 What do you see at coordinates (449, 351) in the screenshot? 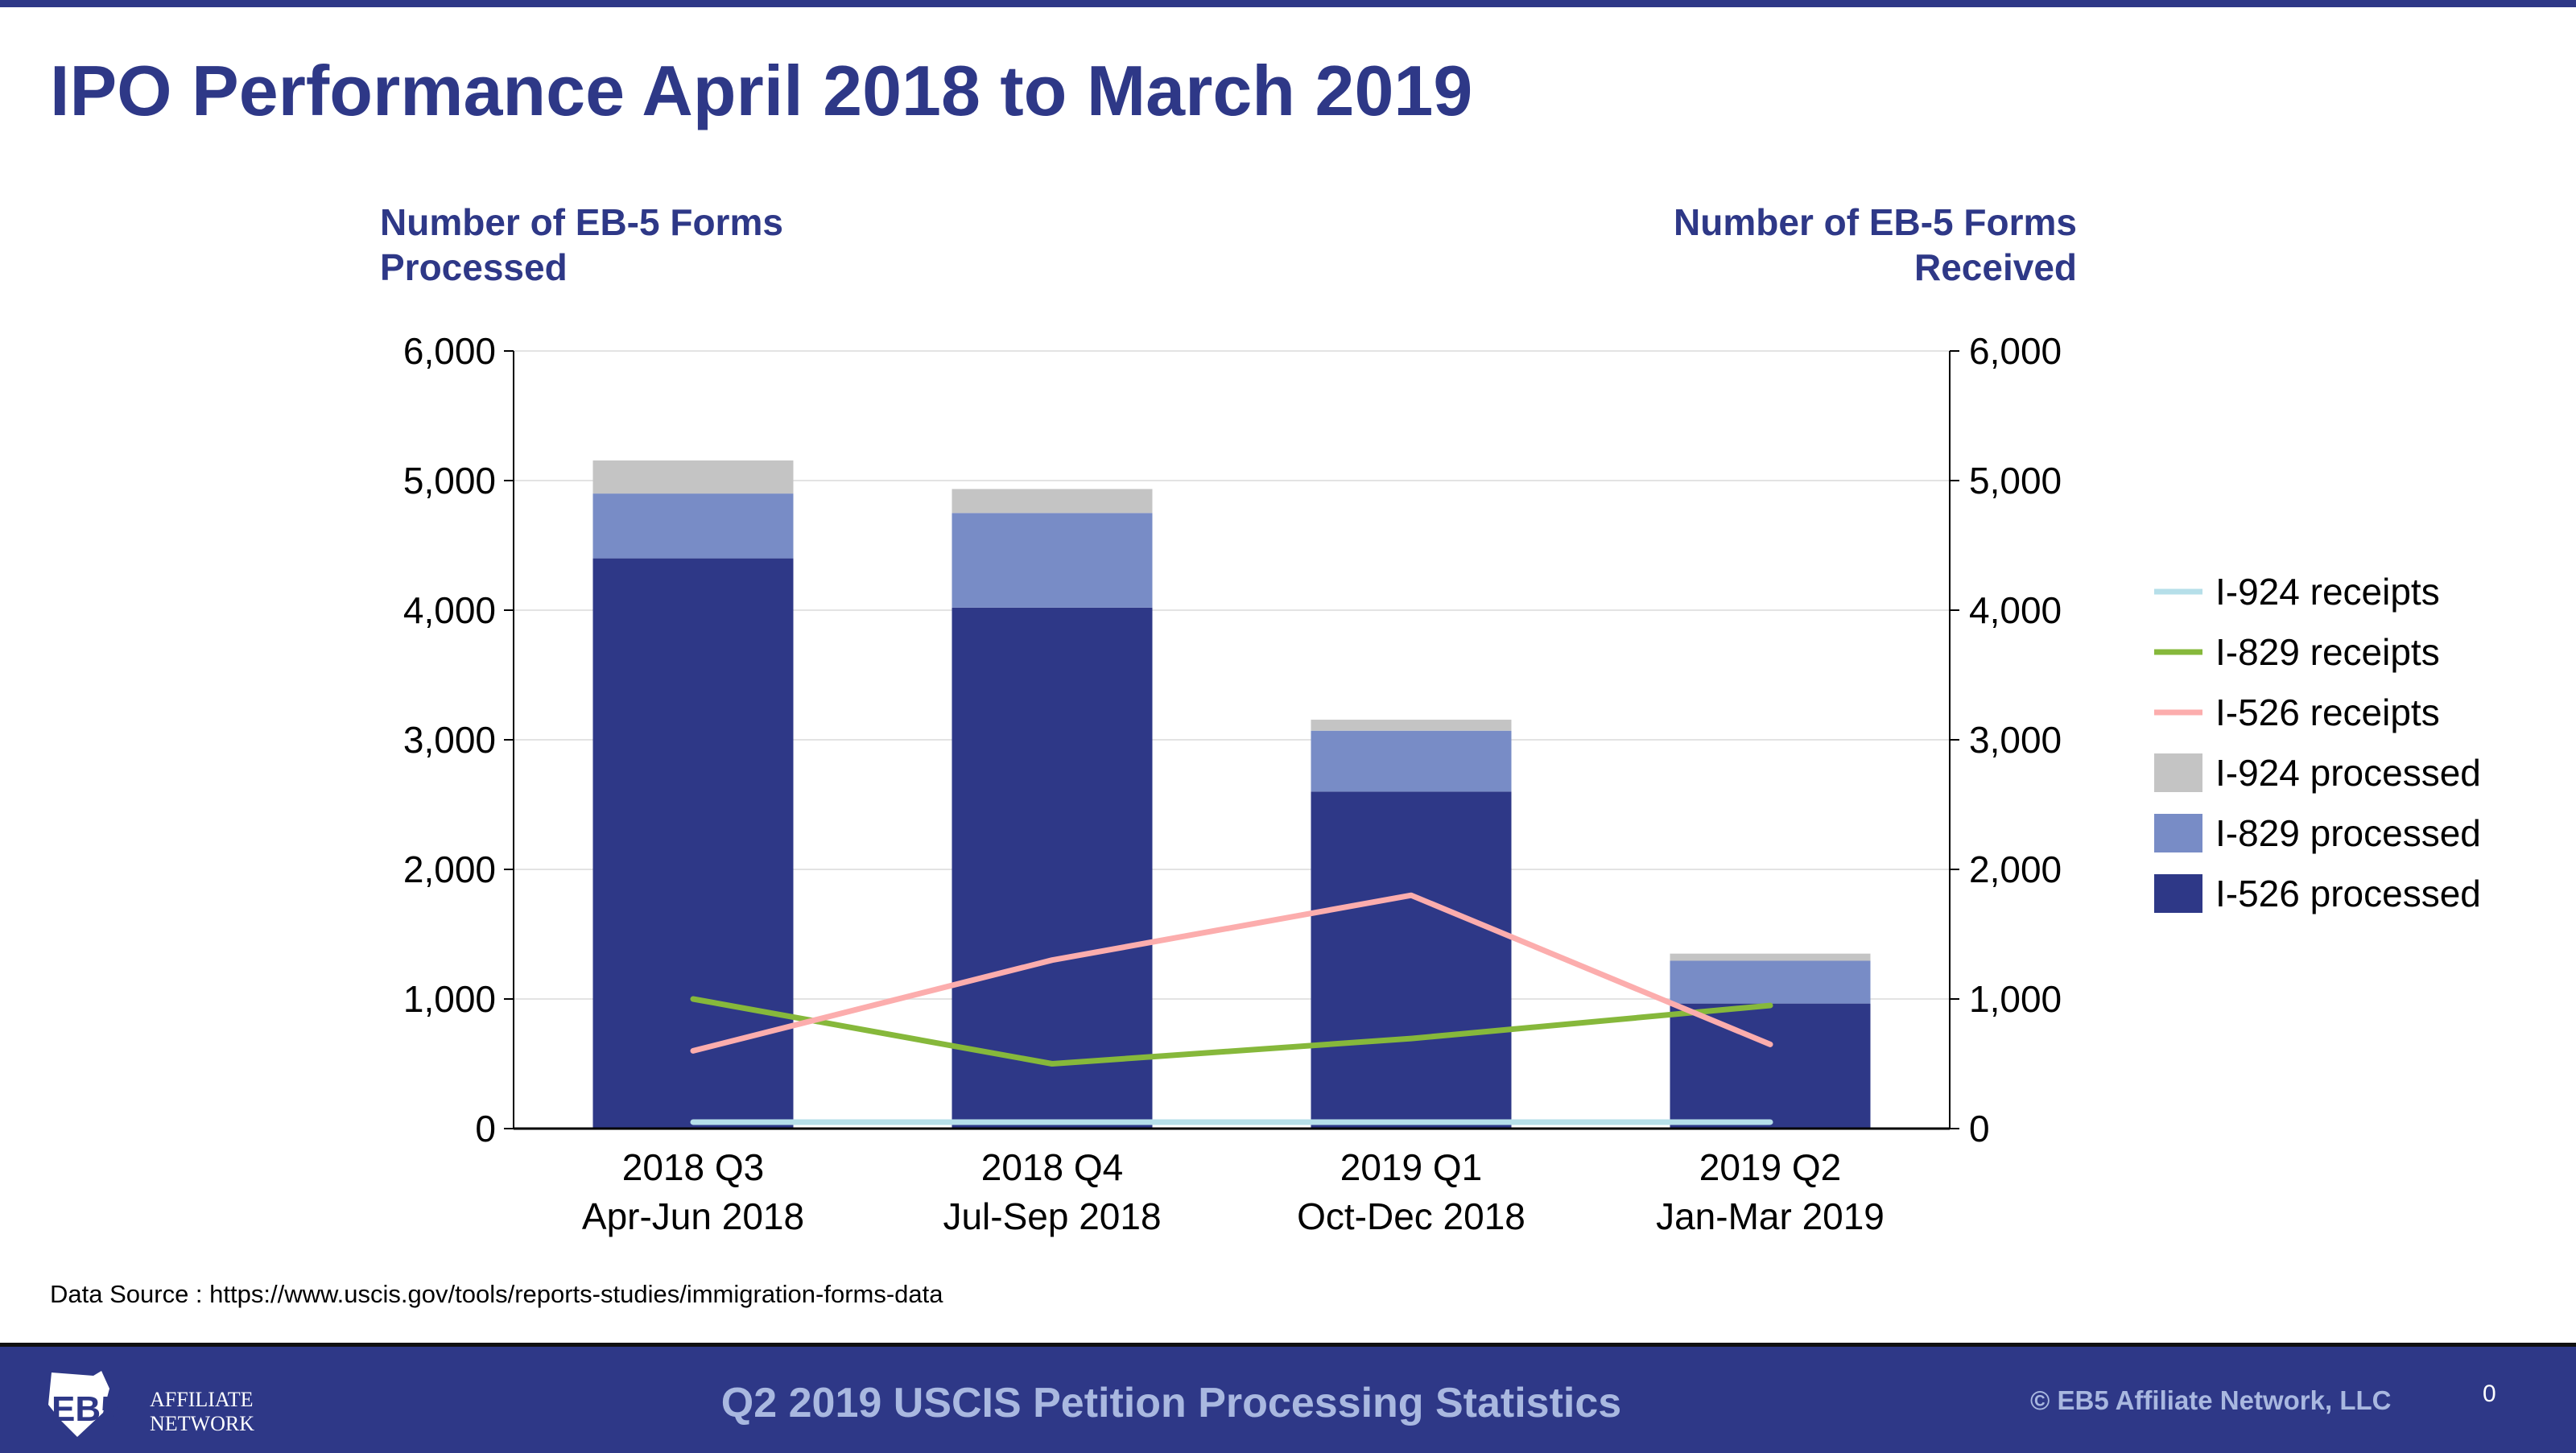
I see `left-tick-label: 6,000` at bounding box center [449, 351].